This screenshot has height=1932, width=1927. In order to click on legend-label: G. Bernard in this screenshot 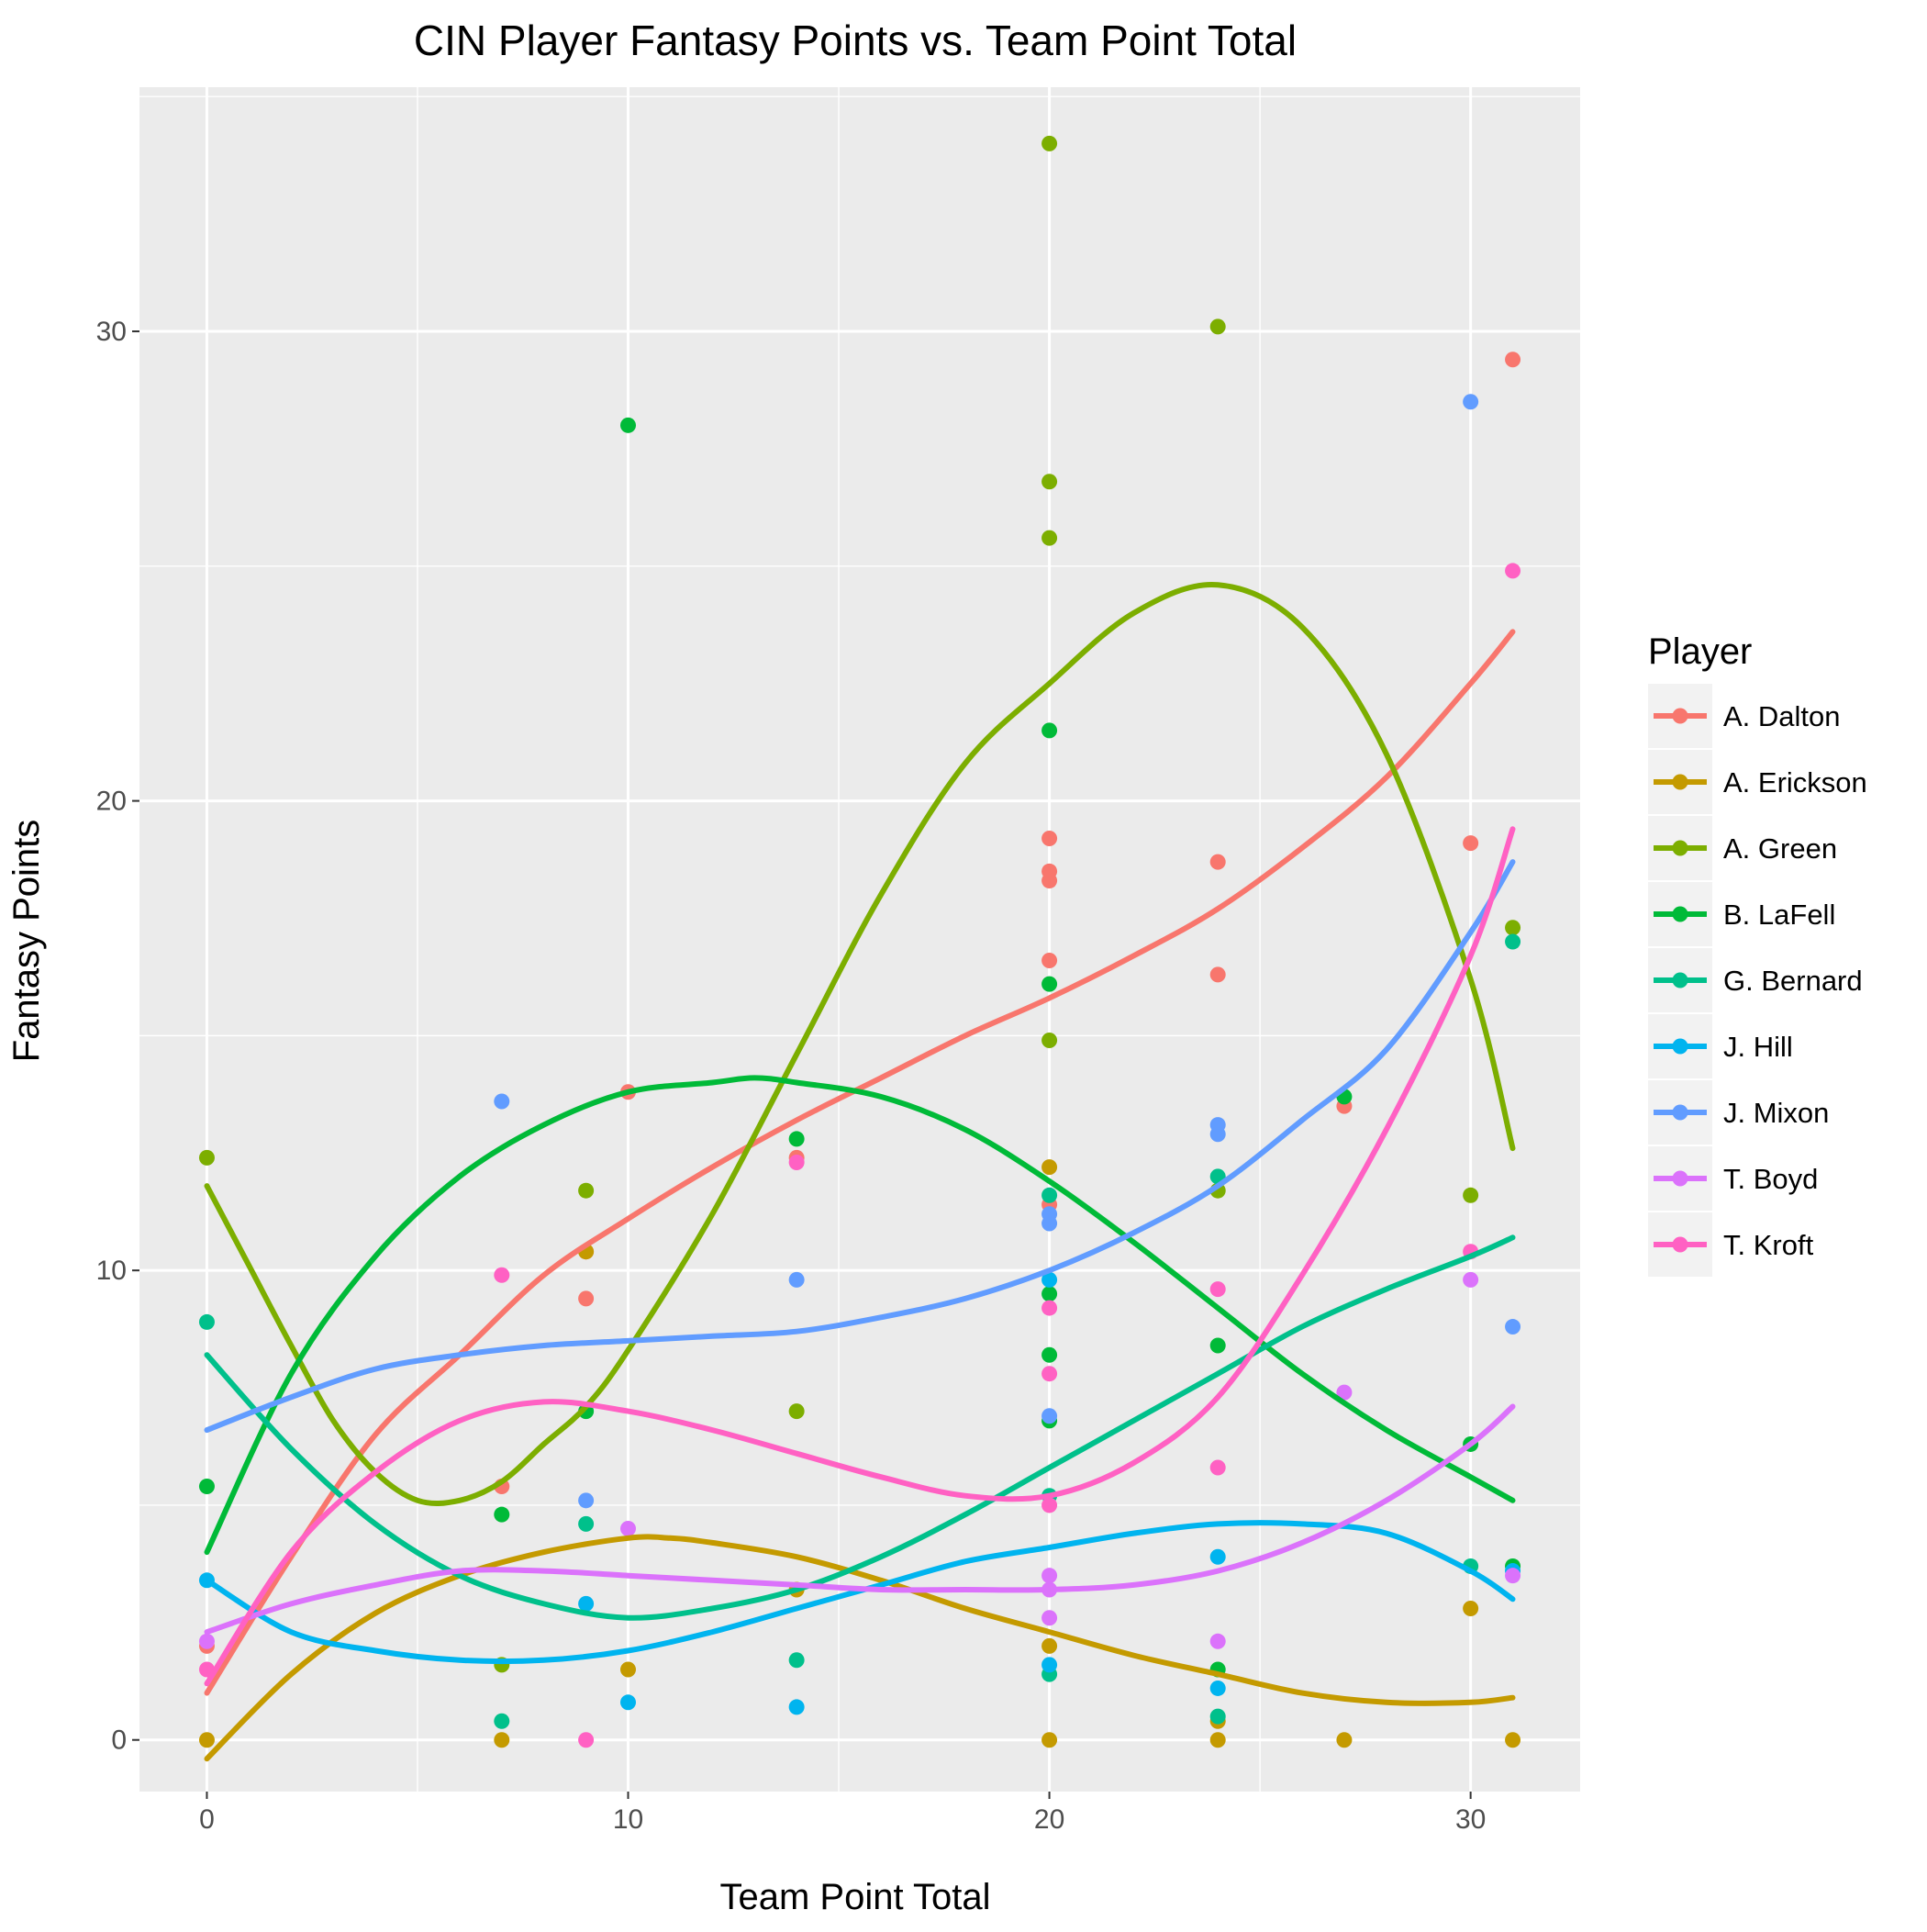, I will do `click(1793, 981)`.